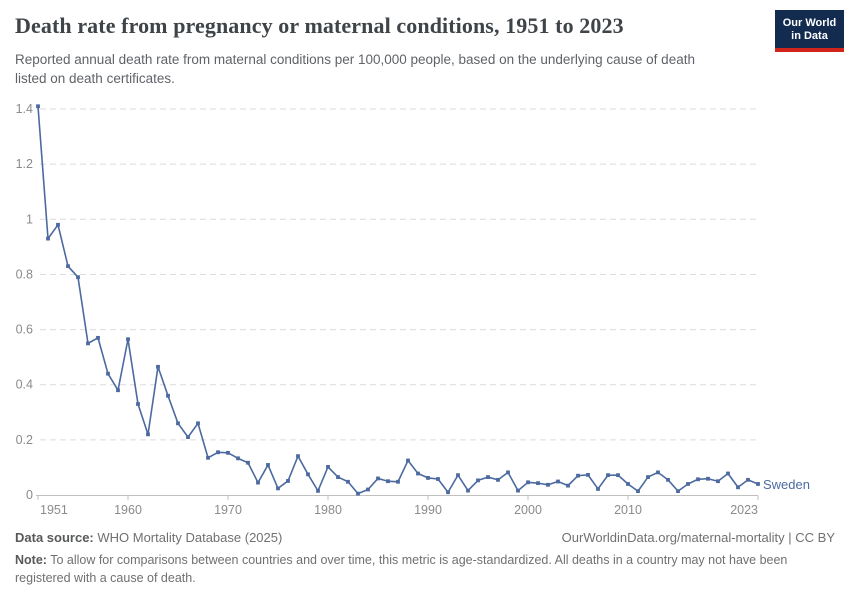 This screenshot has width=850, height=600. Describe the element at coordinates (31, 560) in the screenshot. I see `note-label: Note:` at that location.